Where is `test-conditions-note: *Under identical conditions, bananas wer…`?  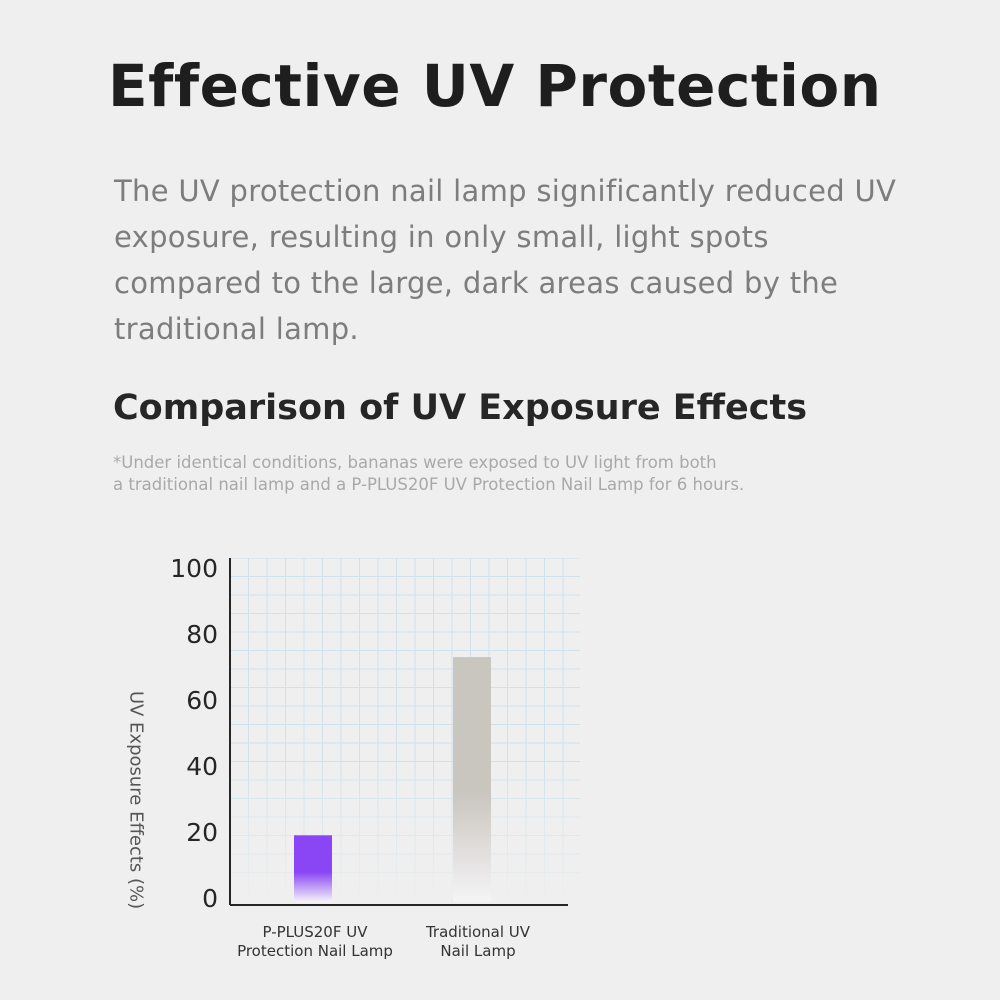 test-conditions-note: *Under identical conditions, bananas wer… is located at coordinates (483, 474).